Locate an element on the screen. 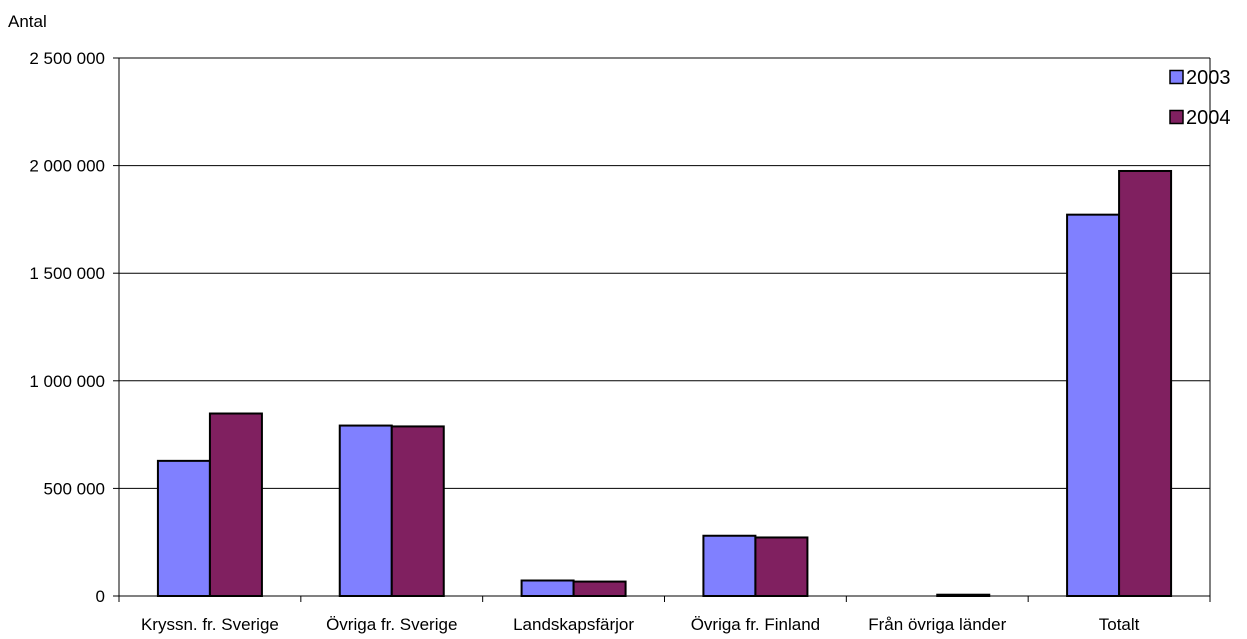 This screenshot has height=639, width=1247. y-axis-title: Antal is located at coordinates (27, 21).